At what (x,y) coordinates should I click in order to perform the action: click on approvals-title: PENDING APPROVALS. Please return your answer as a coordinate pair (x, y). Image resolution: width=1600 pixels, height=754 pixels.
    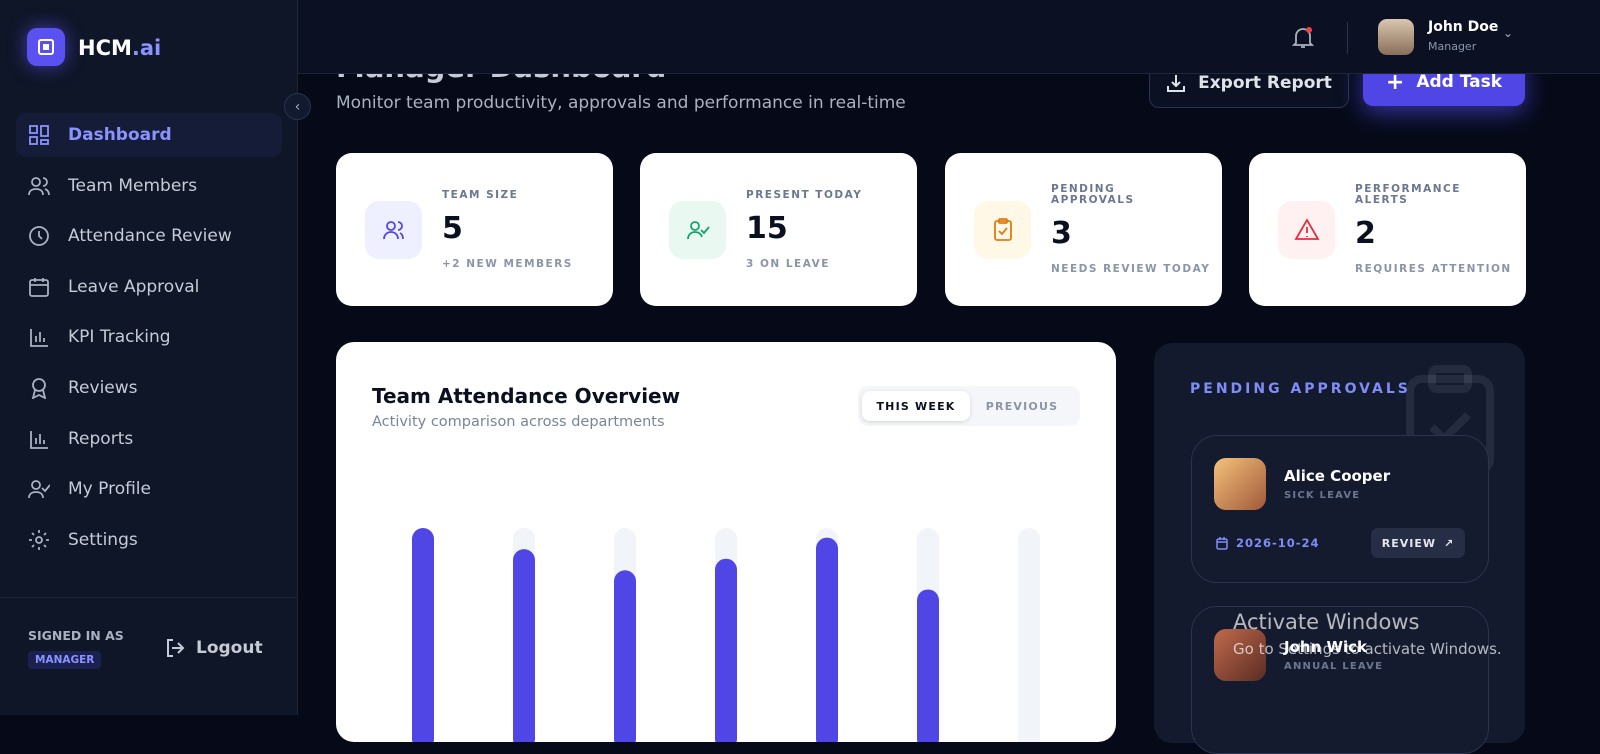
    Looking at the image, I should click on (1300, 389).